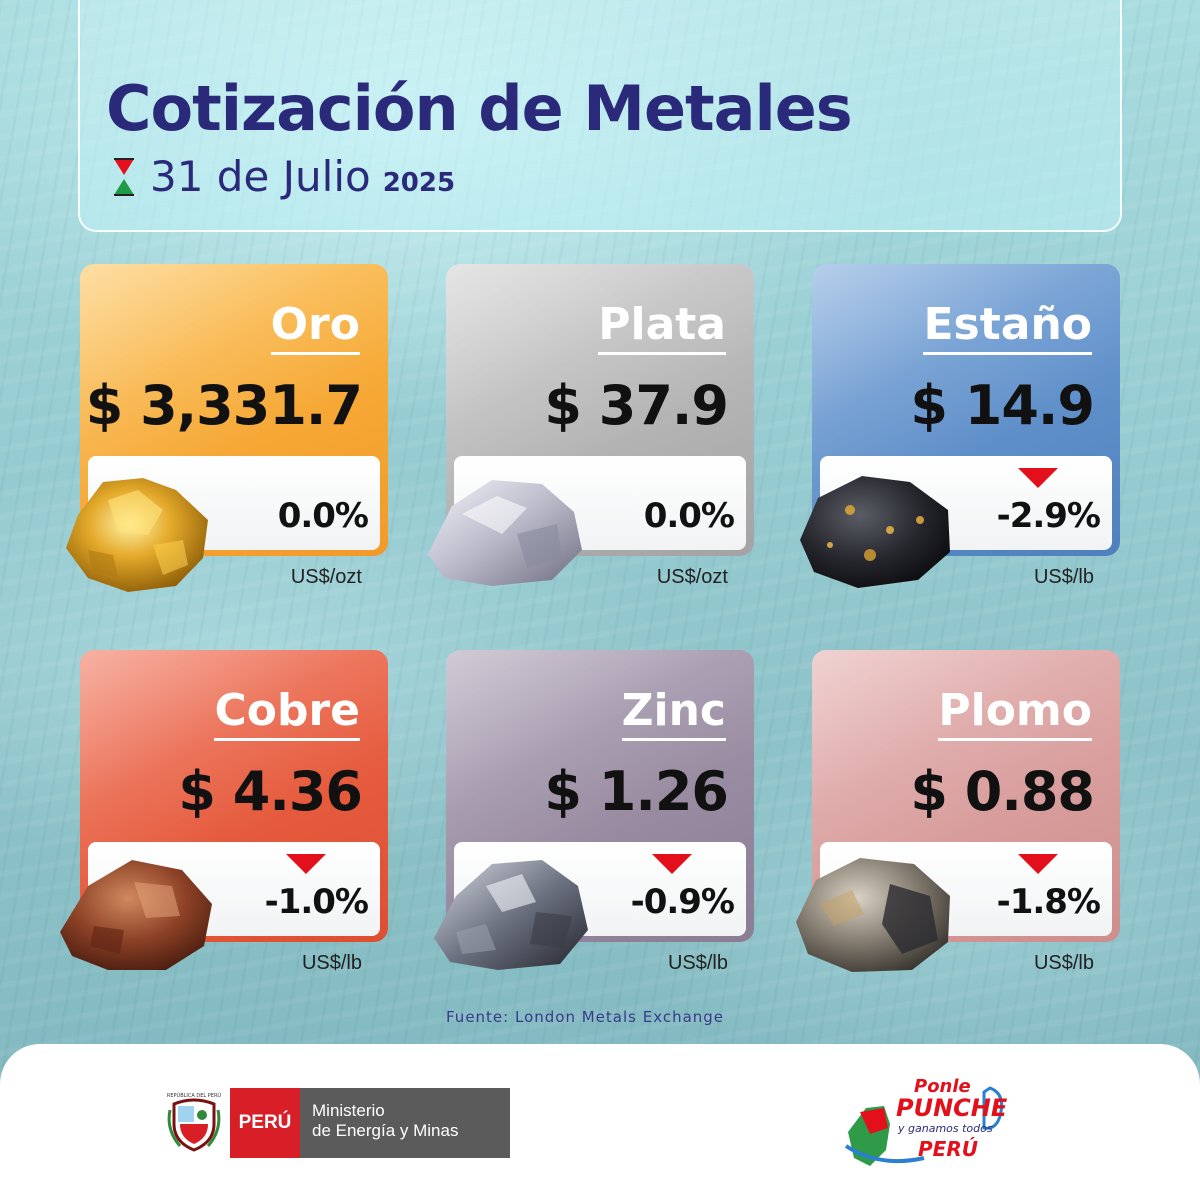  What do you see at coordinates (1002, 405) in the screenshot?
I see `metal-price: $ 14.9` at bounding box center [1002, 405].